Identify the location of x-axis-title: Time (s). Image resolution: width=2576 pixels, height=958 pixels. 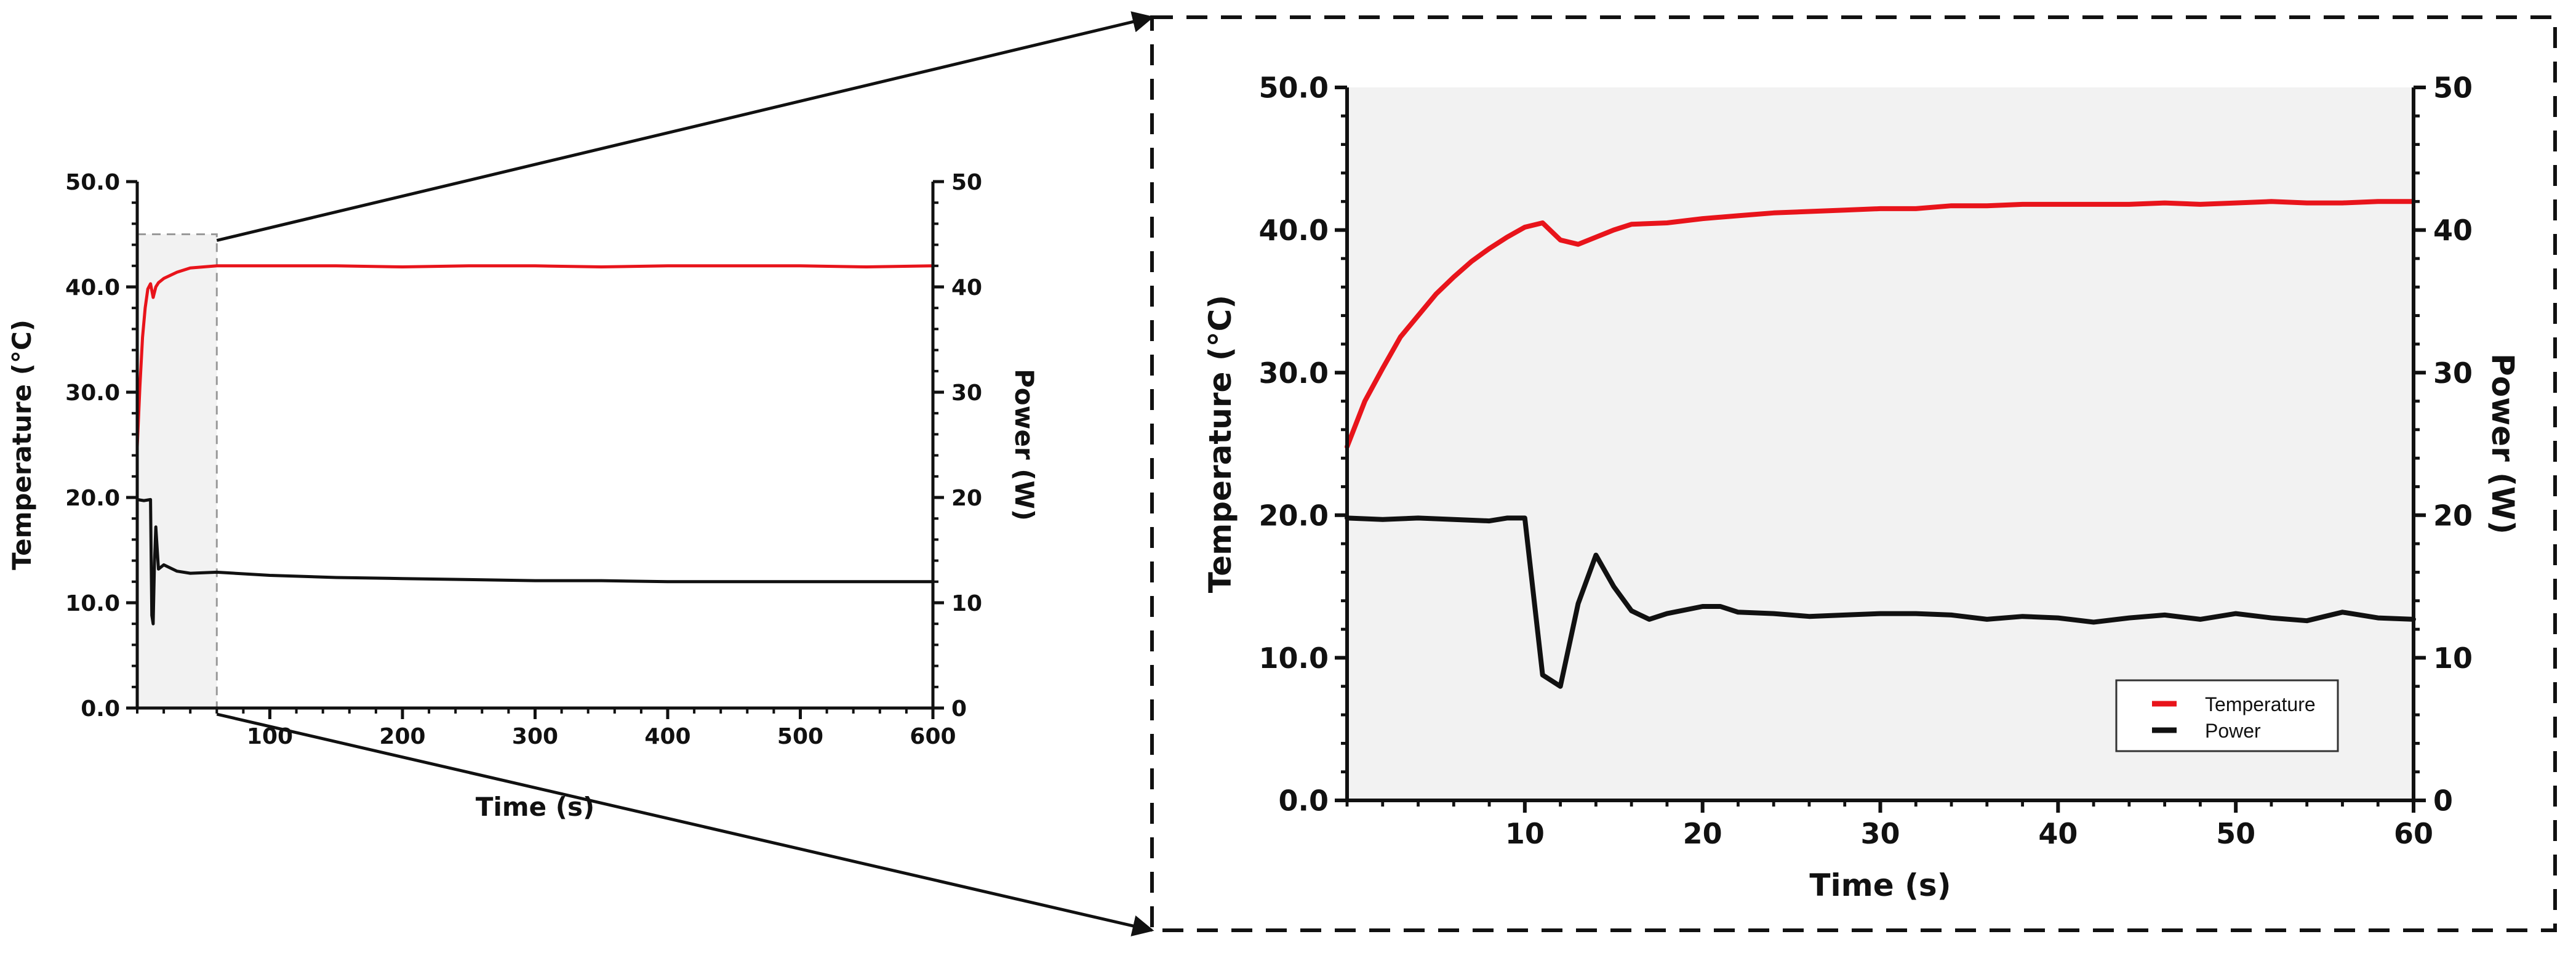
(1880, 885).